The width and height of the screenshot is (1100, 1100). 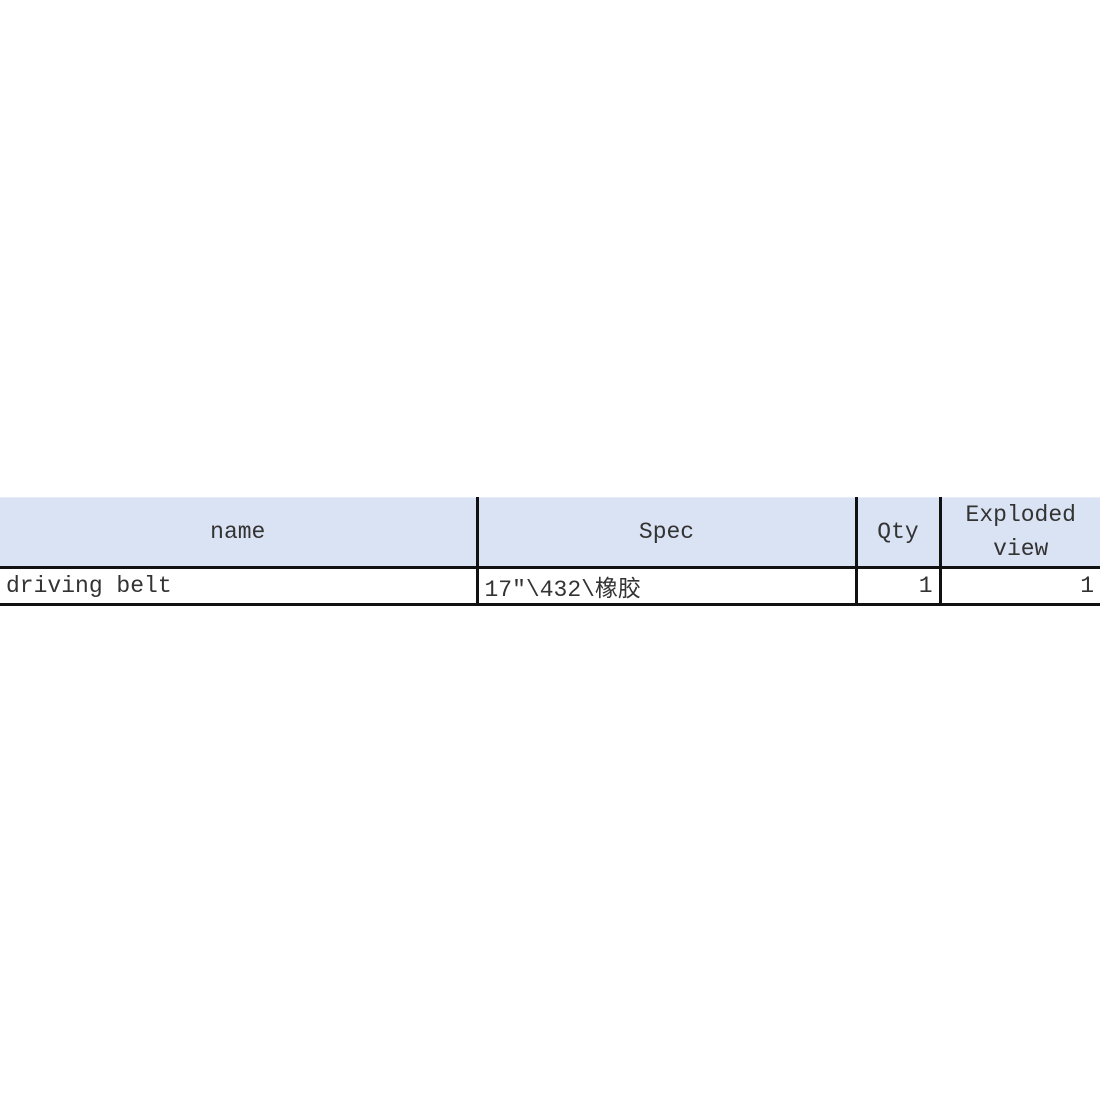 What do you see at coordinates (239, 586) in the screenshot?
I see `cell-name: driving belt` at bounding box center [239, 586].